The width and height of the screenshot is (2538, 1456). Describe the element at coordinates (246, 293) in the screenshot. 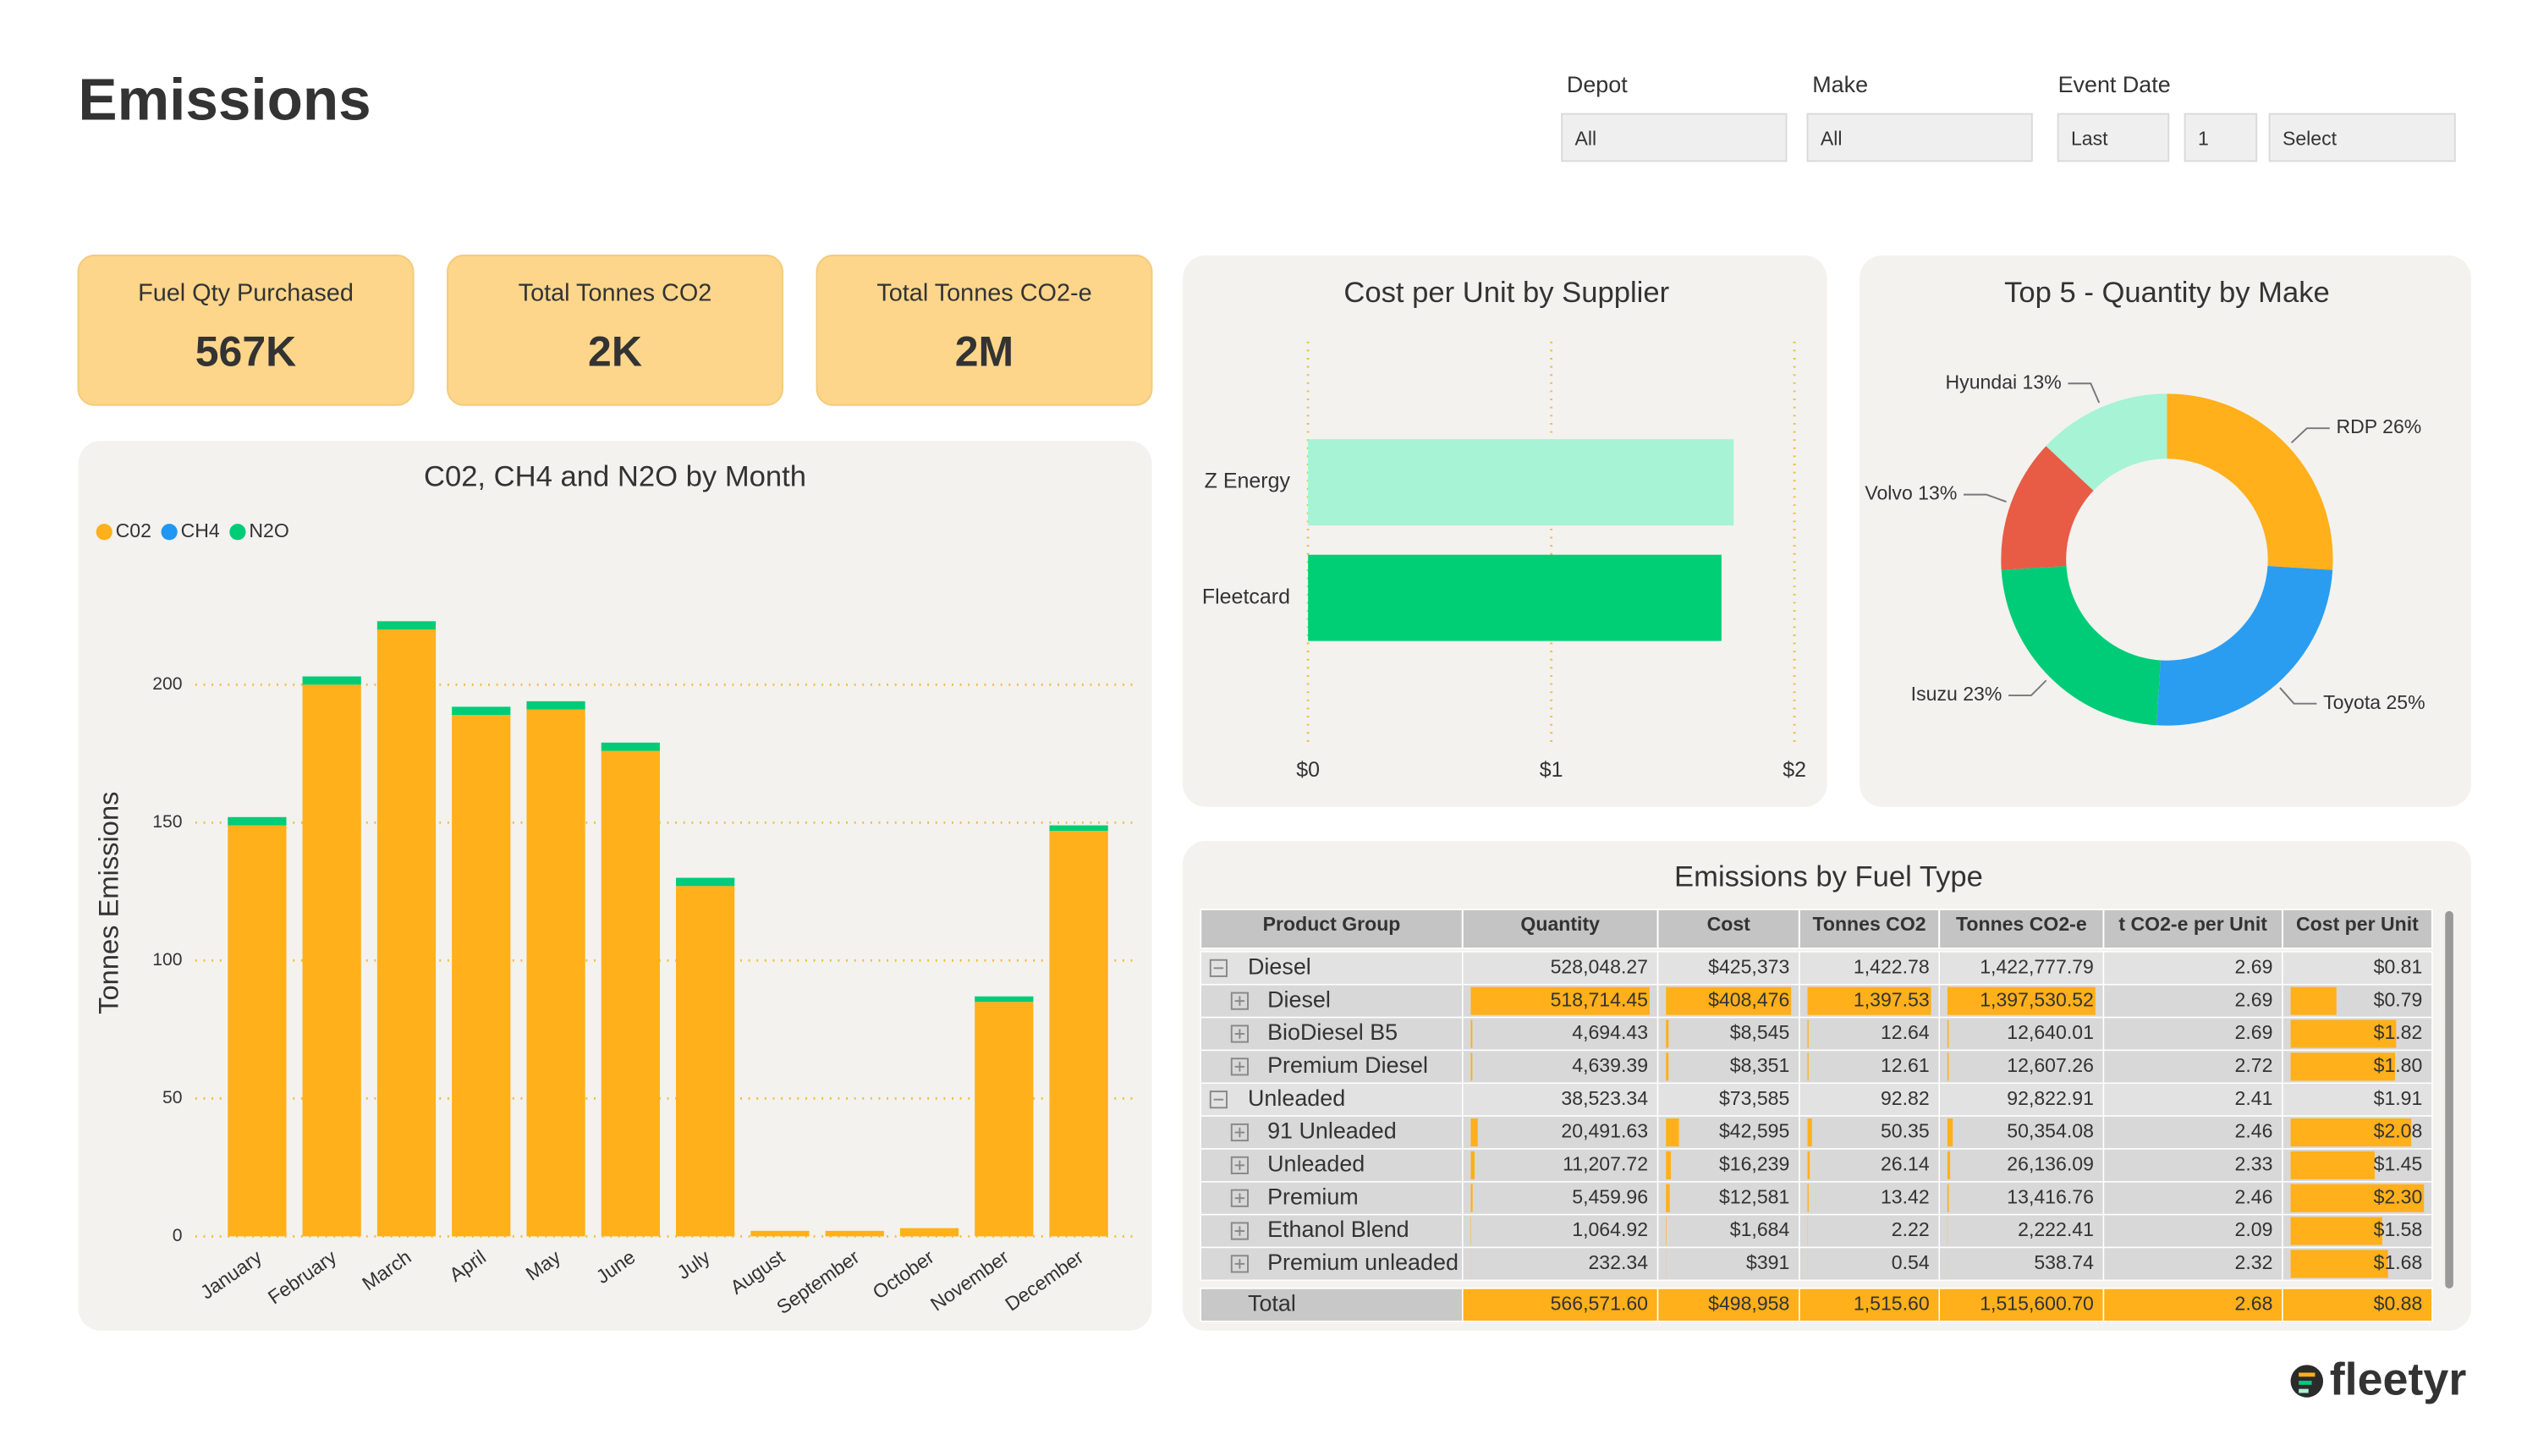

I see `kpi-label: Fuel Qty Purchased` at that location.